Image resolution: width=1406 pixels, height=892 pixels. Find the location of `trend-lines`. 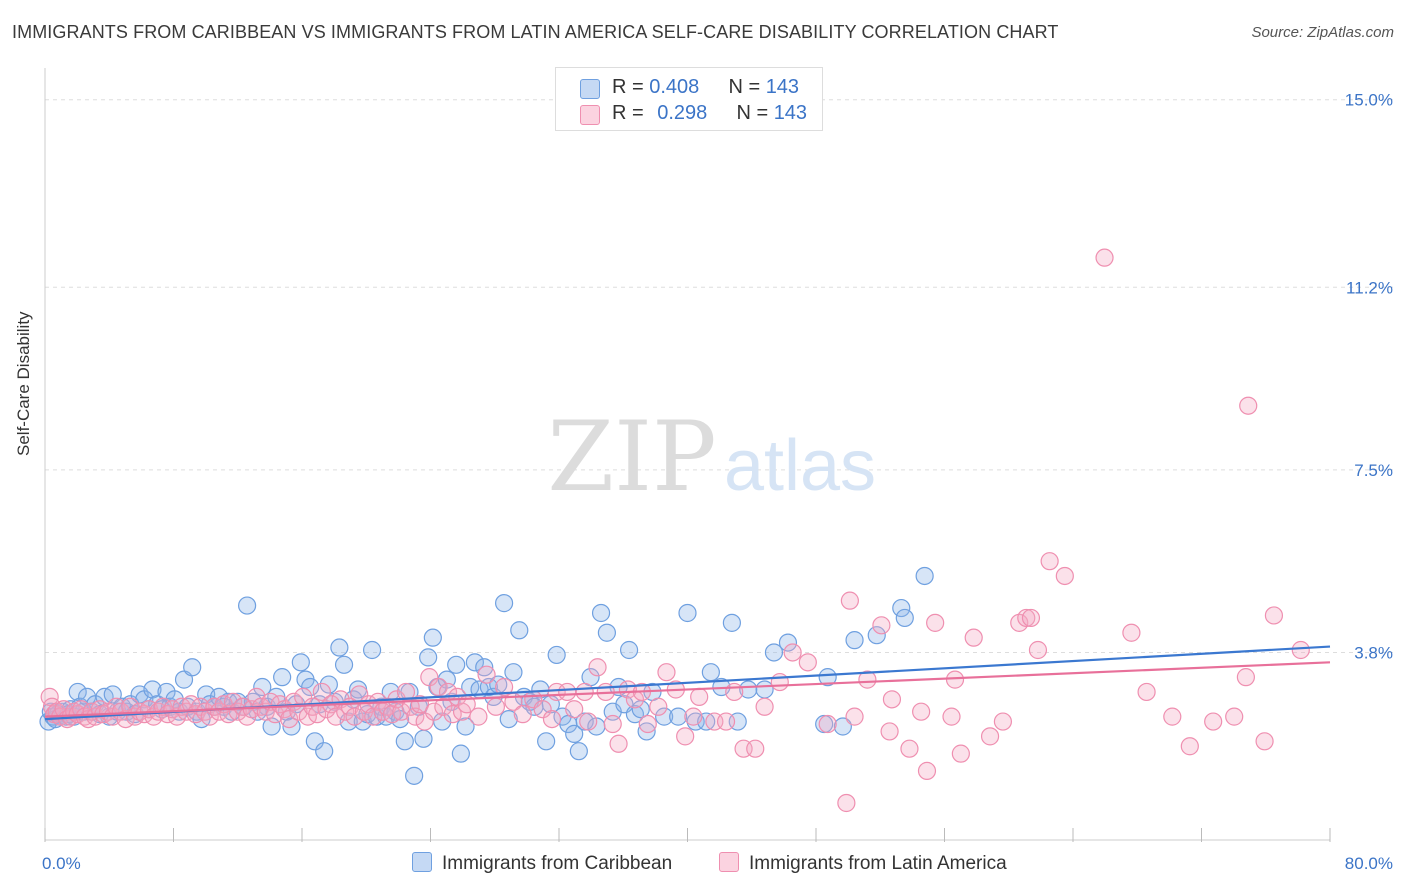

trend-lines is located at coordinates (687, 683).